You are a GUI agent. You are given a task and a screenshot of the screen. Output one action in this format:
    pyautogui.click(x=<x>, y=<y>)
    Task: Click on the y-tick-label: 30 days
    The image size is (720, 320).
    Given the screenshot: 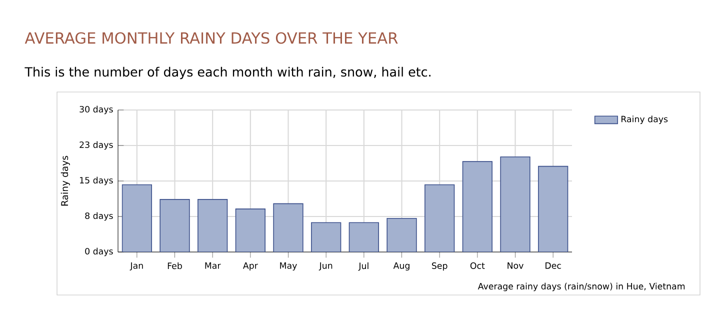 What is the action you would take?
    pyautogui.click(x=96, y=110)
    